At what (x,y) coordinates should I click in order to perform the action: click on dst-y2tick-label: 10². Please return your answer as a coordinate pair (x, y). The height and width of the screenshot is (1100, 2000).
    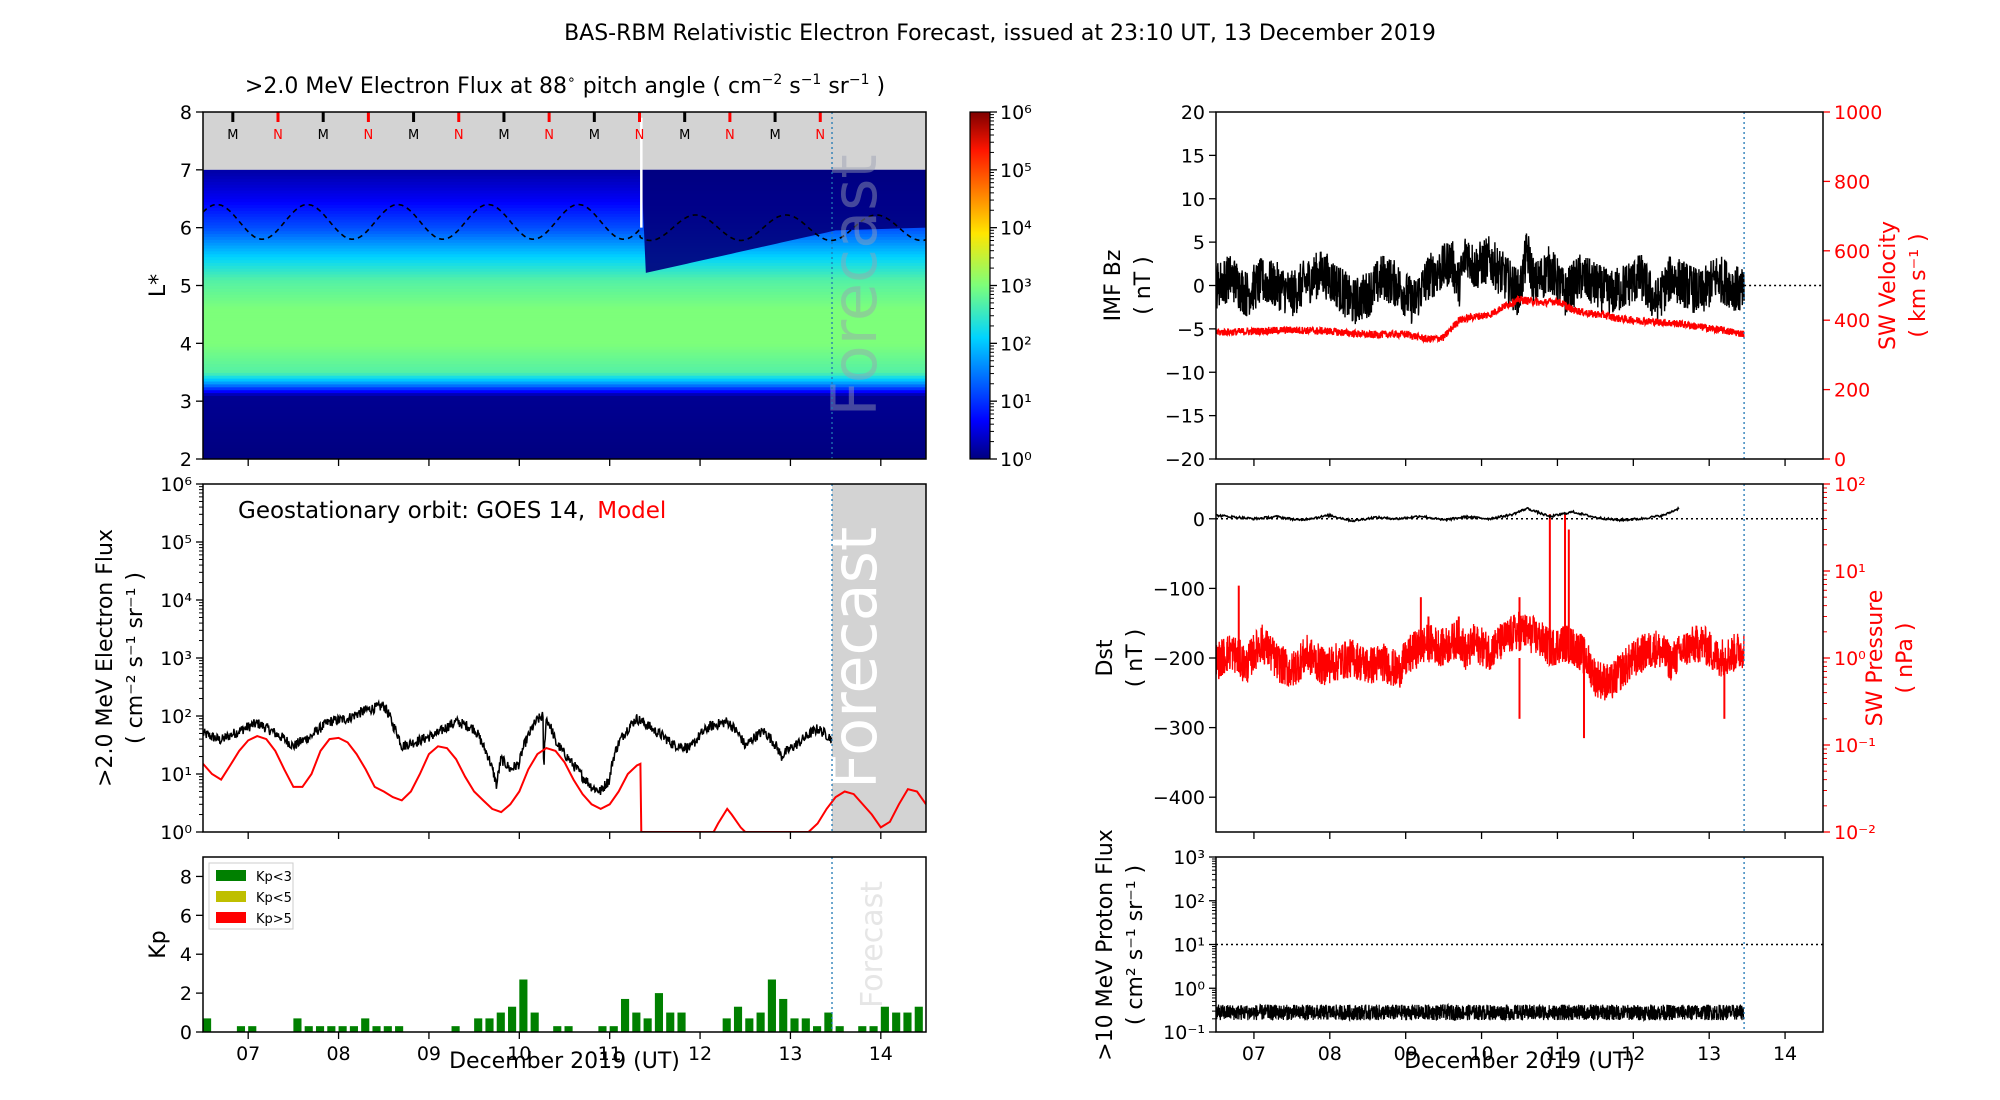
    Looking at the image, I should click on (1850, 485).